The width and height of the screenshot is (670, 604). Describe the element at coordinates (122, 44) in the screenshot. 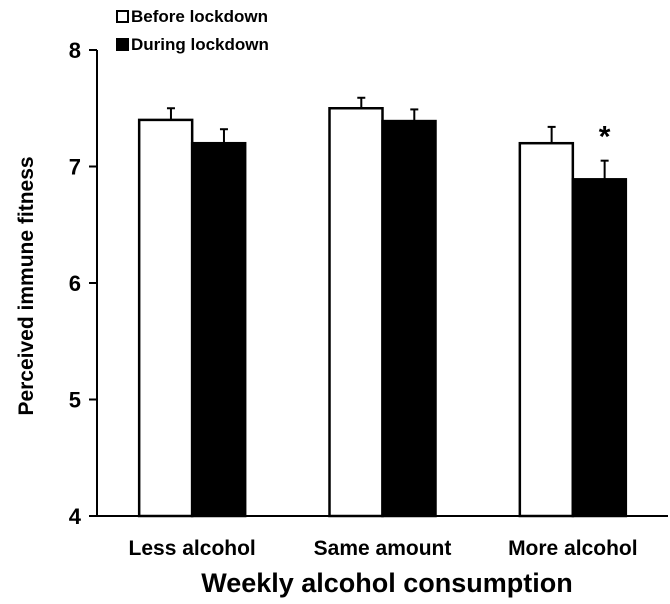

I see `legend-swatch-during` at that location.